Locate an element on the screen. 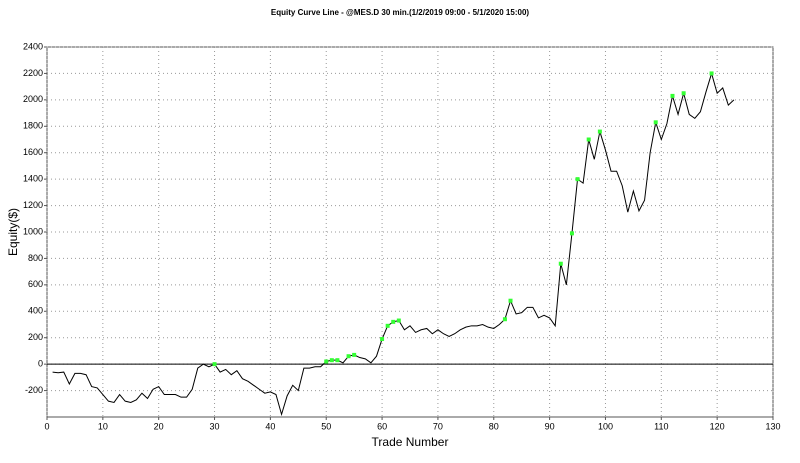  x-tick-label: 110 is located at coordinates (661, 426).